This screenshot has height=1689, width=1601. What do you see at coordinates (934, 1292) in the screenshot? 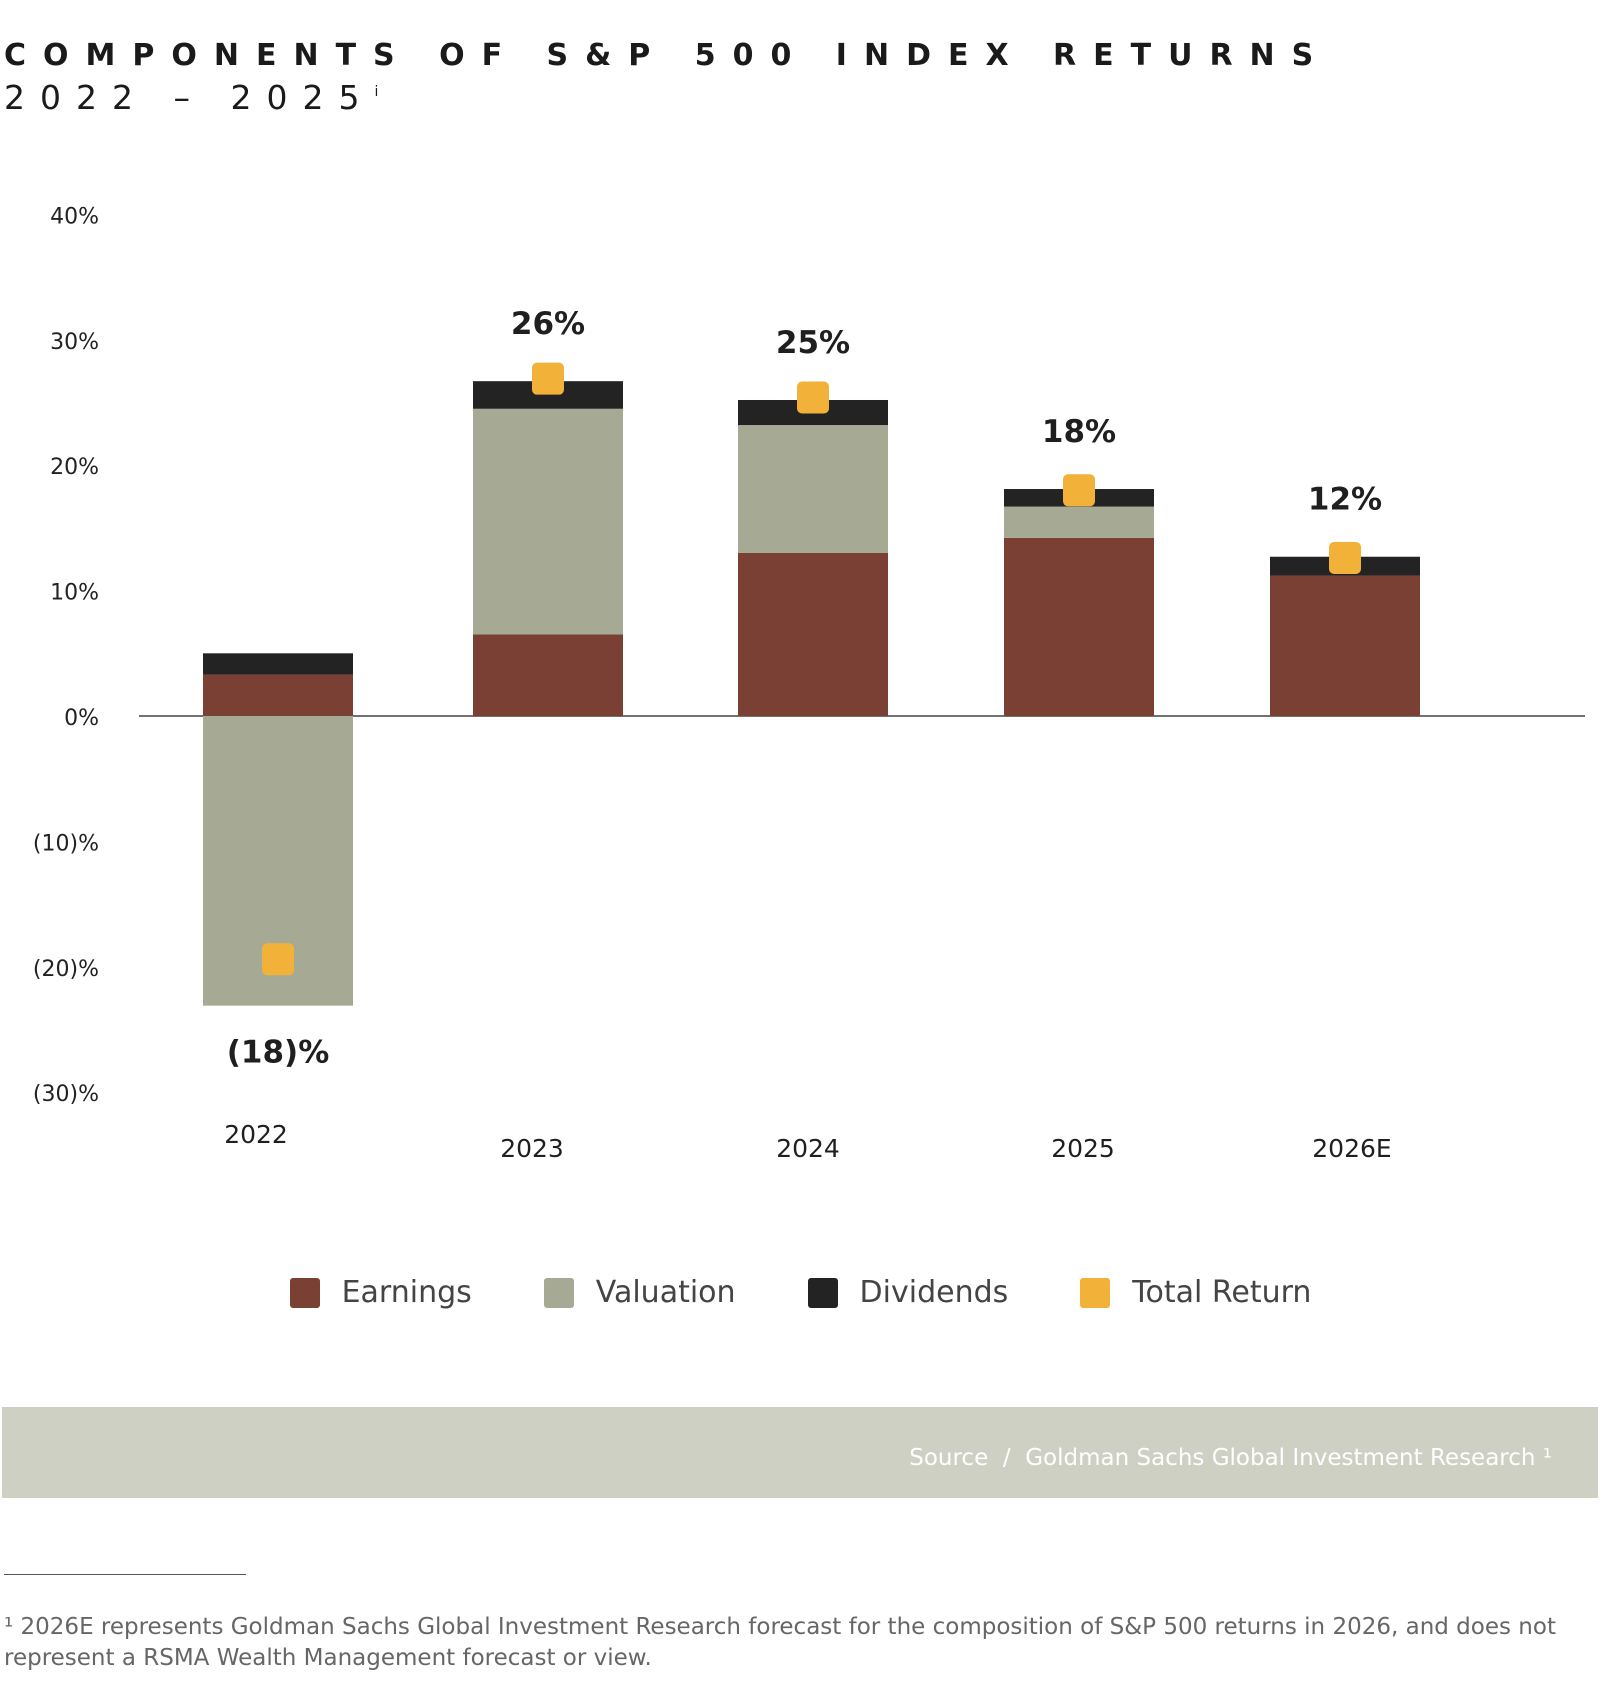
I see `legend-label: Dividends` at bounding box center [934, 1292].